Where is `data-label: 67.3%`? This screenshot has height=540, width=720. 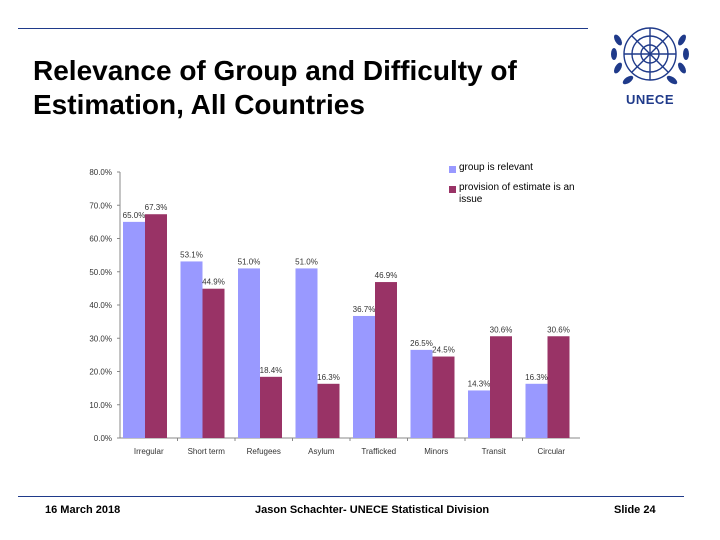
data-label: 67.3% is located at coordinates (156, 207).